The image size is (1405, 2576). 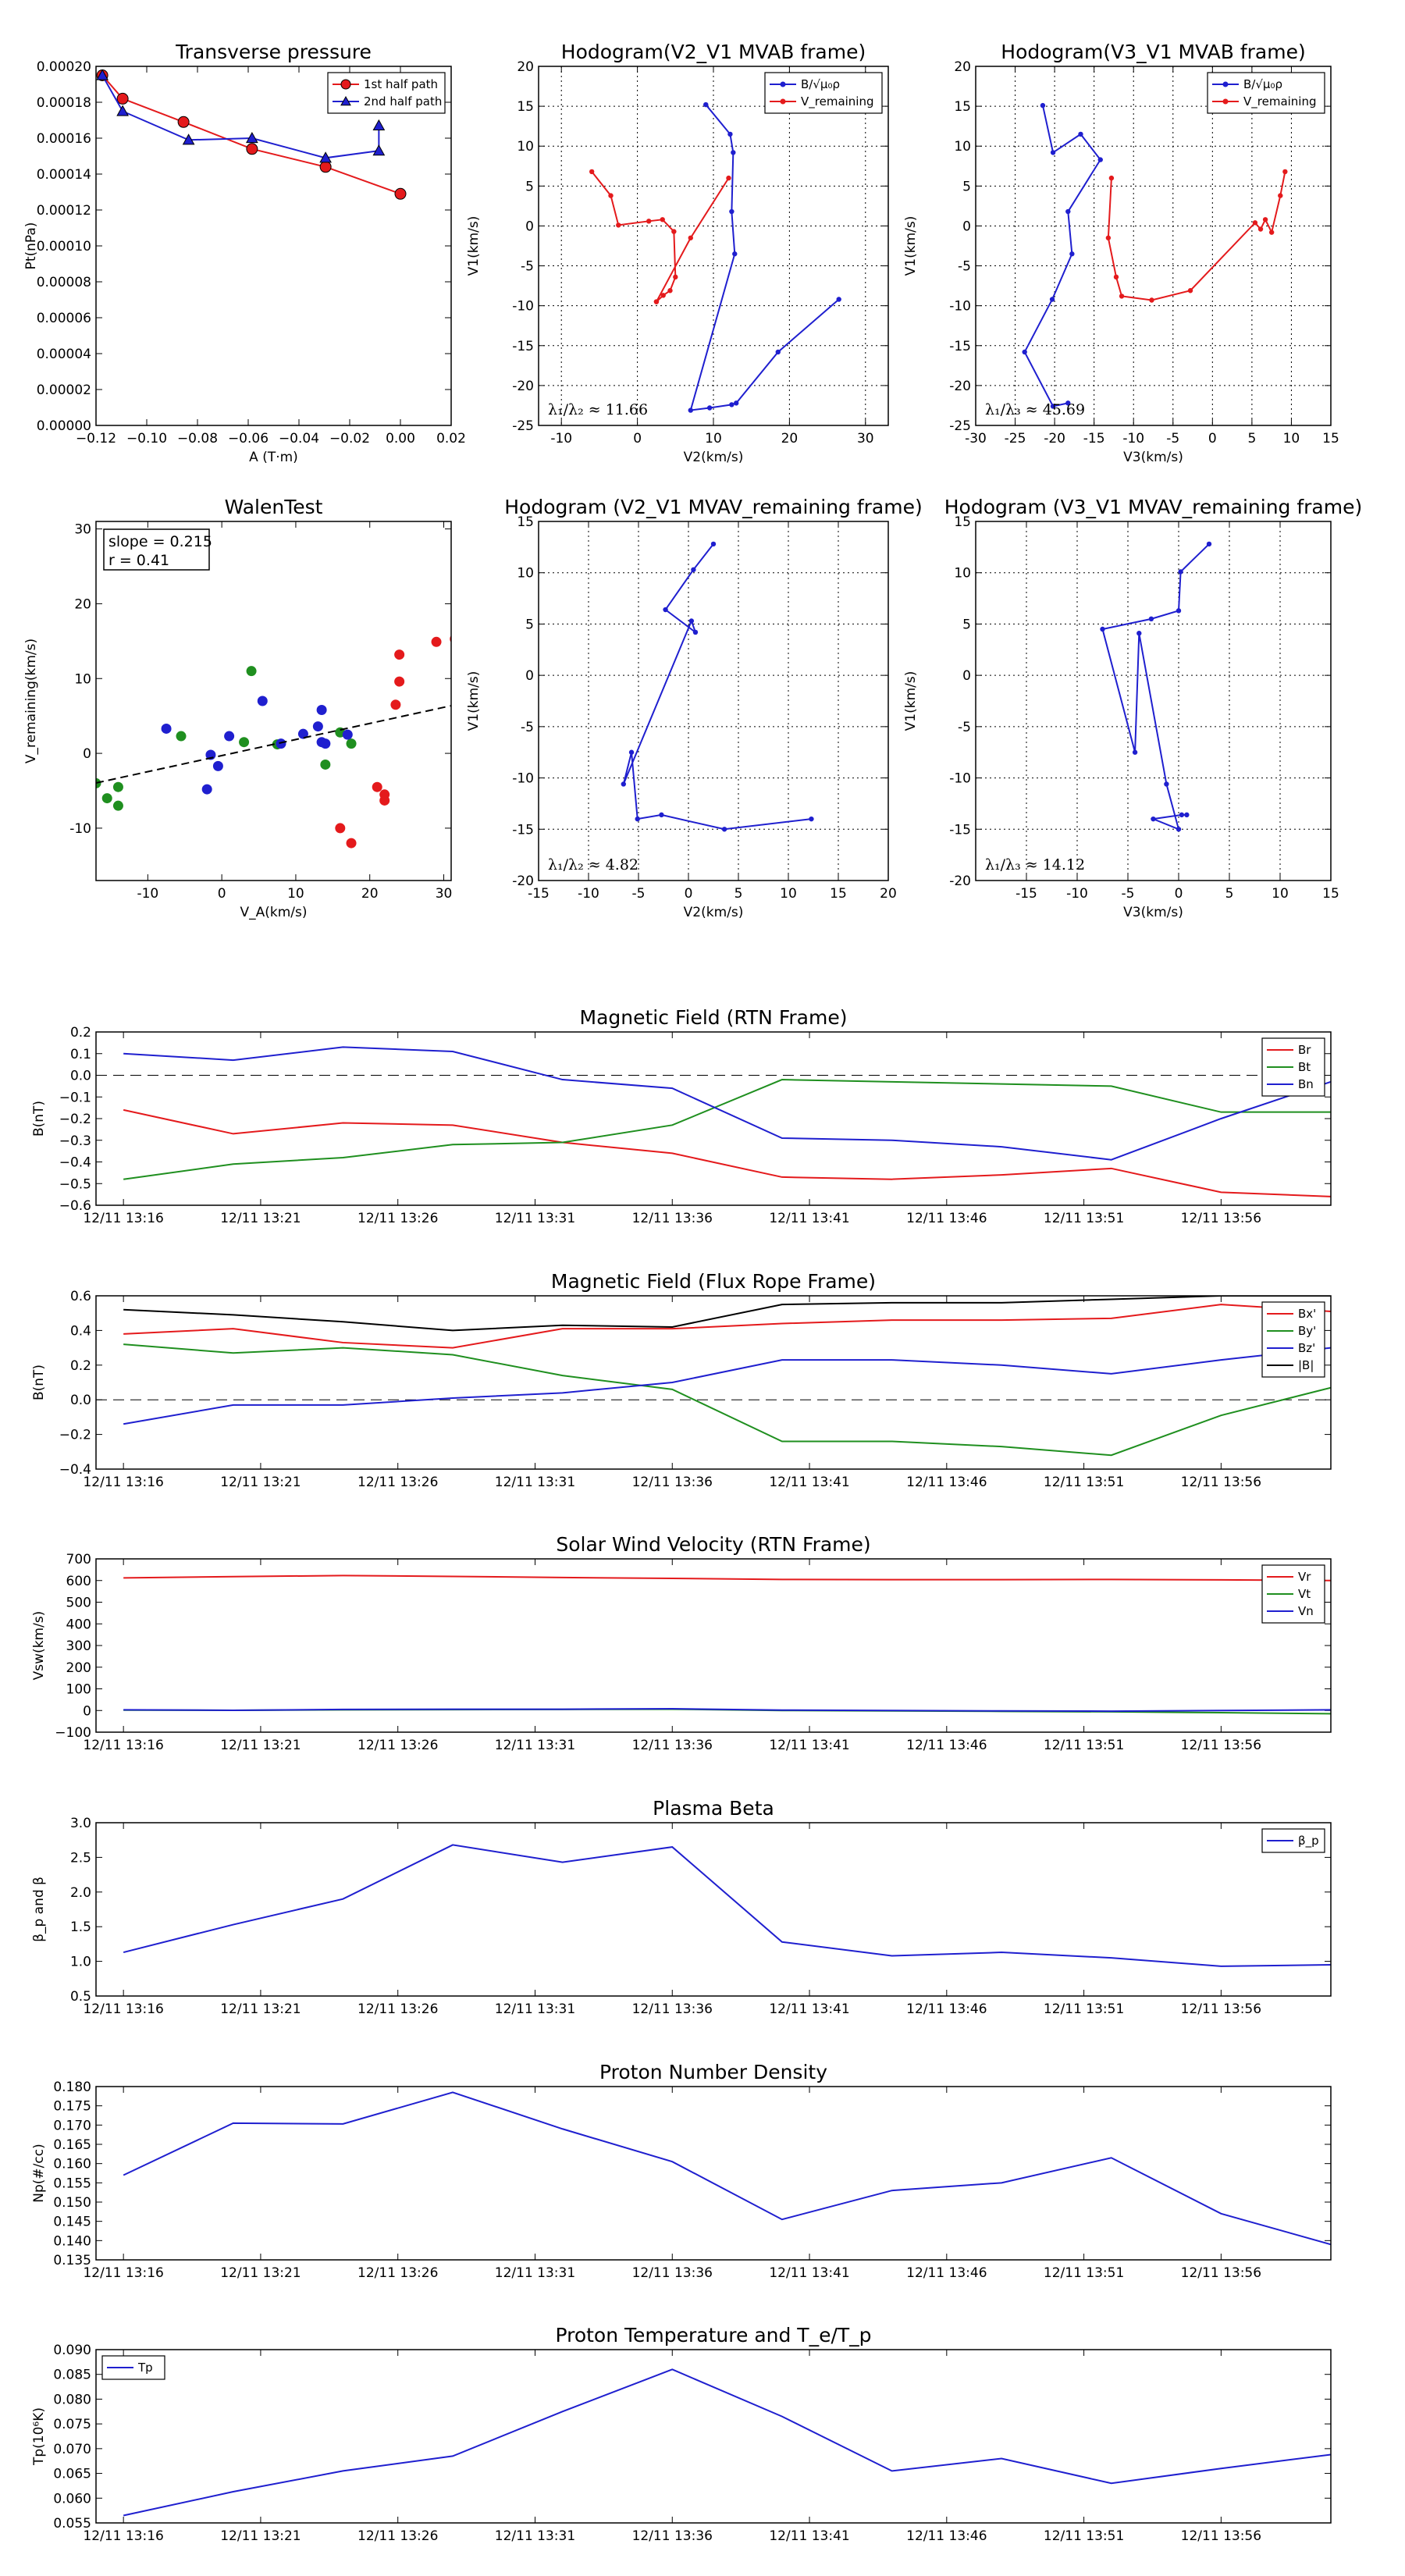 What do you see at coordinates (1225, 101) in the screenshot?
I see `legend-marker` at bounding box center [1225, 101].